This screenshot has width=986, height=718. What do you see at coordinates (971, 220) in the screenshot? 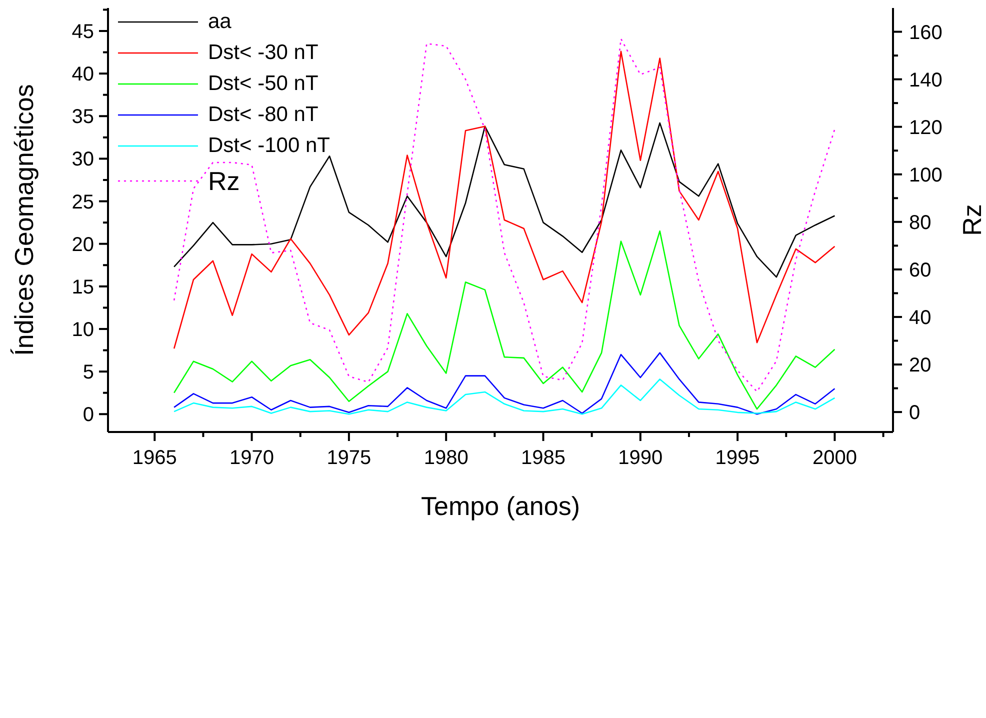
I see `y2-axis-title: Rz` at bounding box center [971, 220].